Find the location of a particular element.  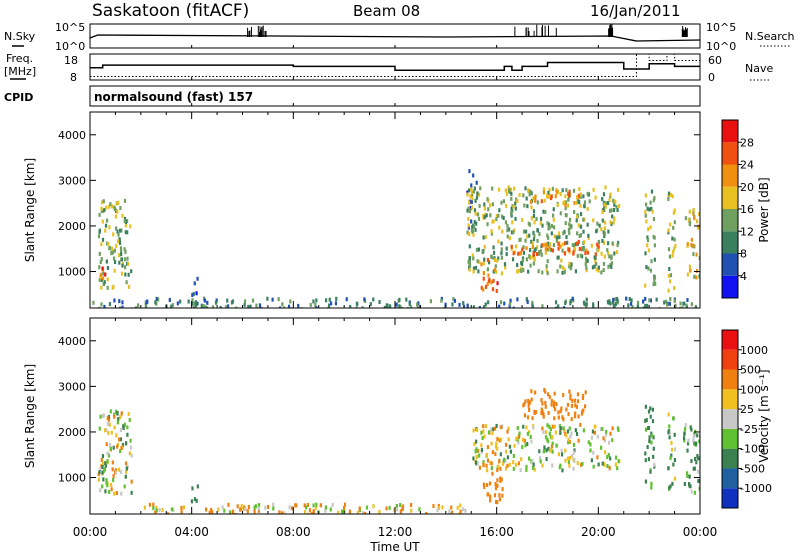

station-title: Saskatoon (fitACF) is located at coordinates (170, 11).